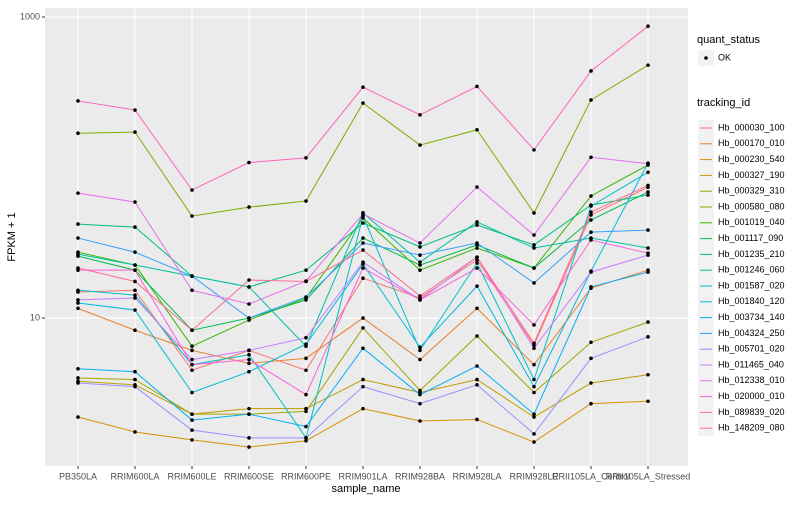  What do you see at coordinates (306, 476) in the screenshot?
I see `x-tick-label: RRIM600PE` at bounding box center [306, 476].